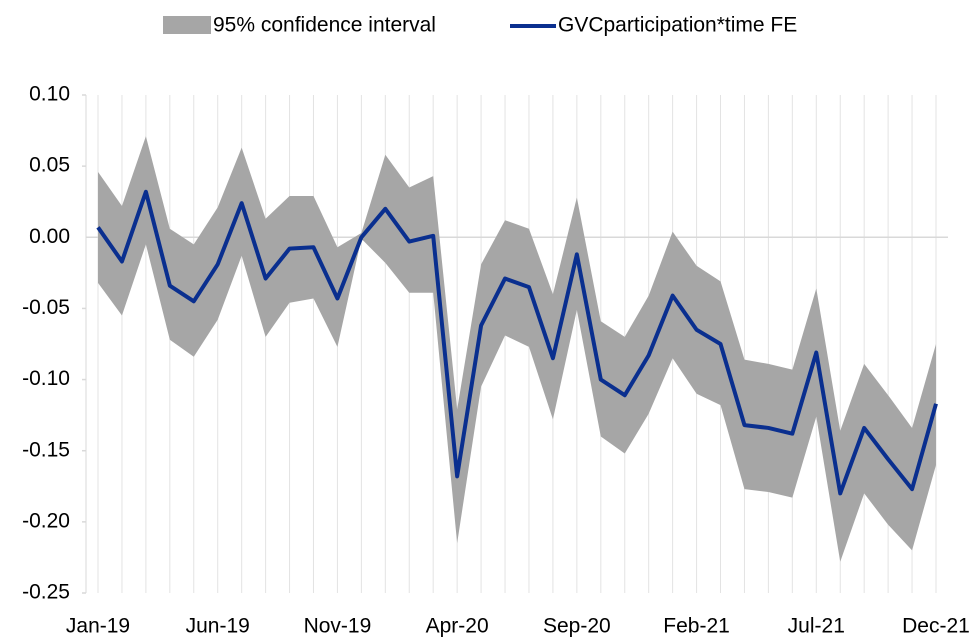 This screenshot has width=971, height=638. I want to click on y-tick-label: -0.05, so click(46, 307).